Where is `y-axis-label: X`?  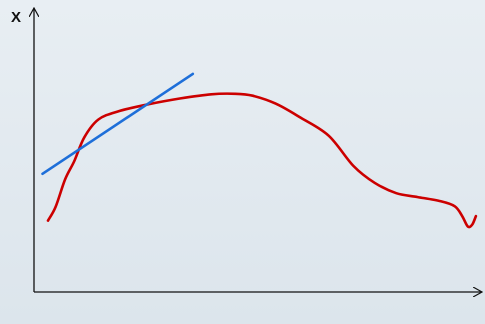 y-axis-label: X is located at coordinates (16, 17).